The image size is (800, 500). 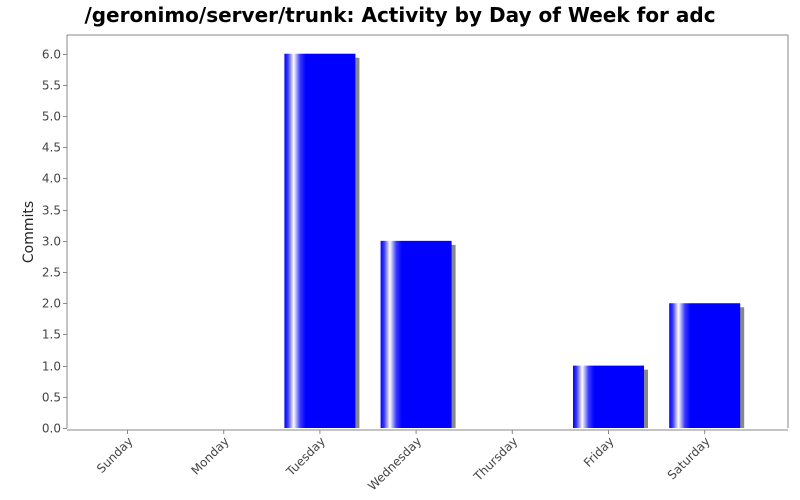 What do you see at coordinates (305, 456) in the screenshot?
I see `x-tick-label-tuesday: Tuesday` at bounding box center [305, 456].